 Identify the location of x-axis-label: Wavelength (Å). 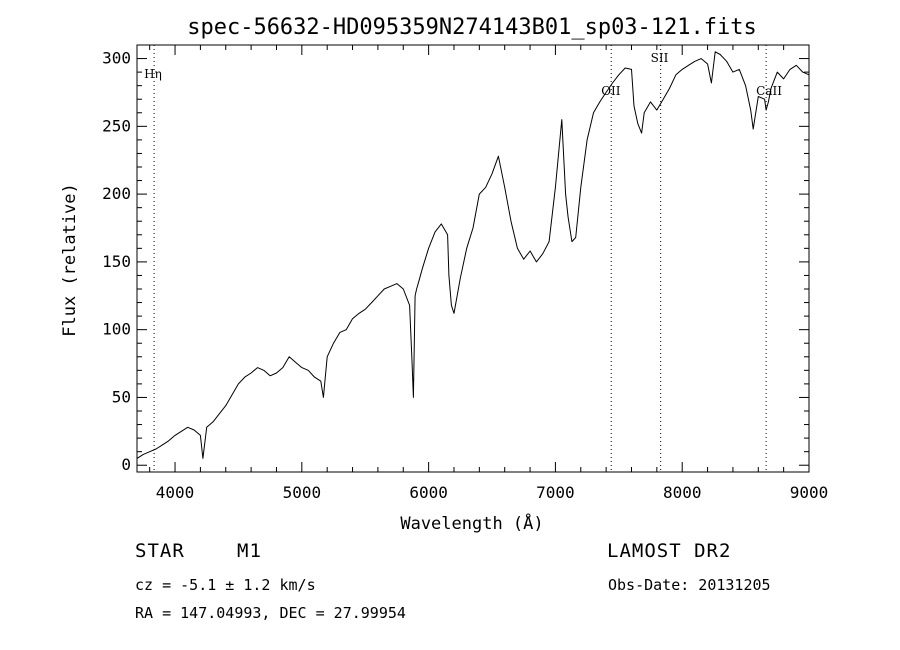
(471, 523).